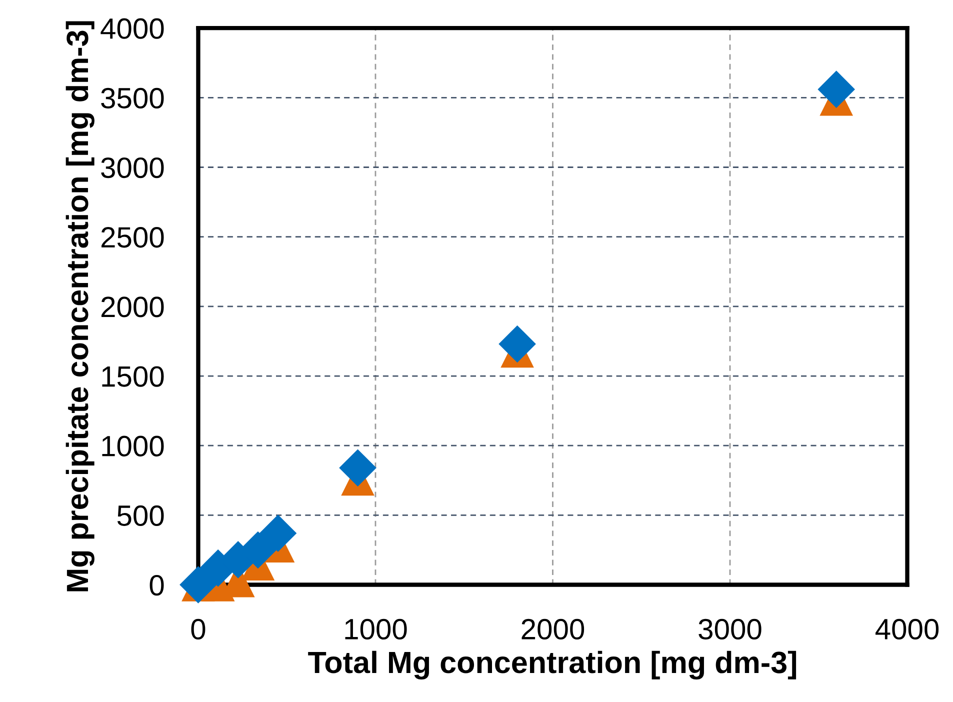  I want to click on x-tick-label: 0, so click(198, 629).